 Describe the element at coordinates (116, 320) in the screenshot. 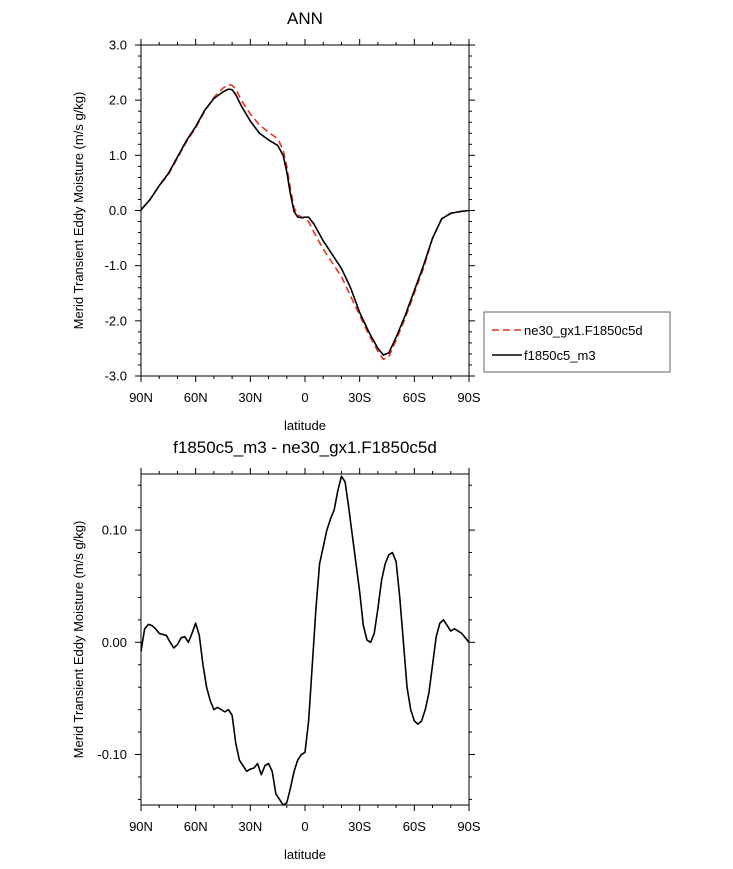

I see `y-tick-label: -2.0` at that location.